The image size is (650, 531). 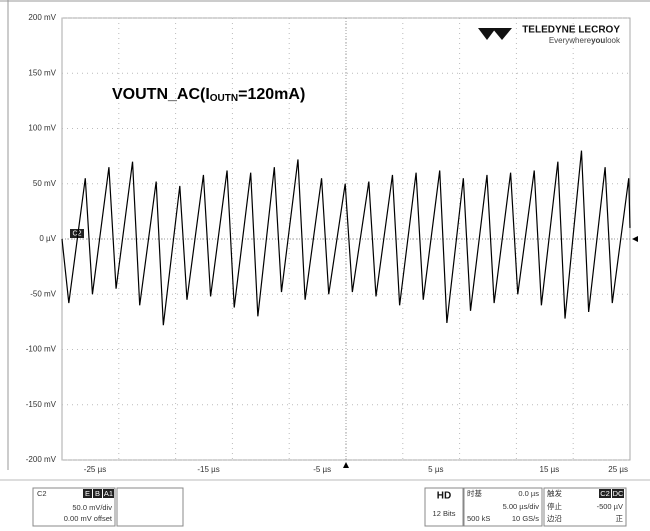 What do you see at coordinates (45, 183) in the screenshot?
I see `y-tick-label: 50 mV` at bounding box center [45, 183].